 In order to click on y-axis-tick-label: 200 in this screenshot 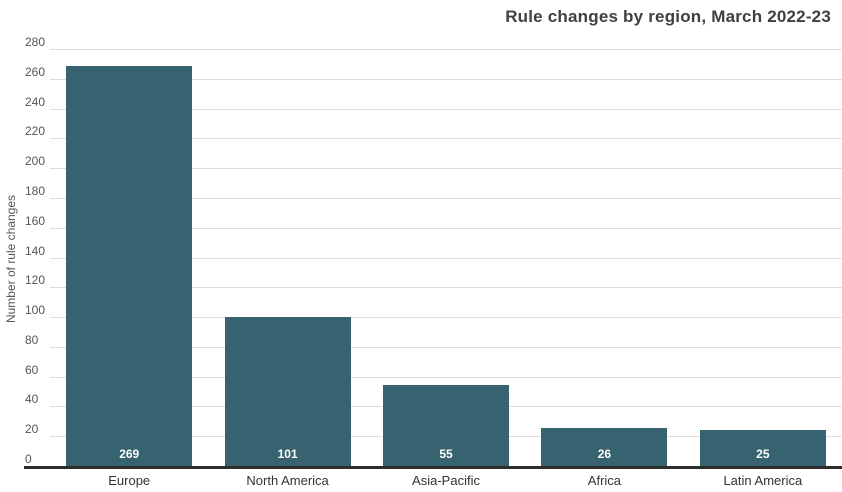, I will do `click(35, 161)`.